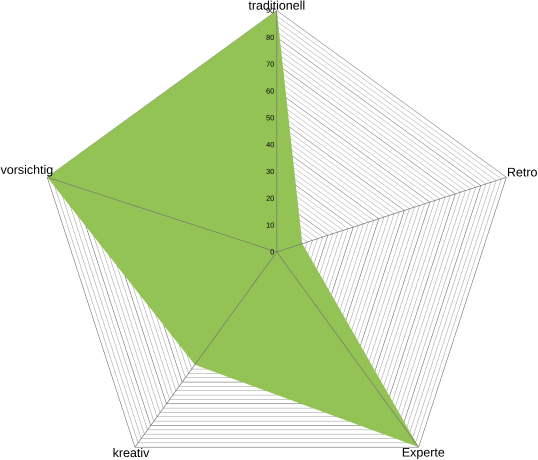 This screenshot has width=538, height=460. I want to click on spoke-label: Experte, so click(423, 454).